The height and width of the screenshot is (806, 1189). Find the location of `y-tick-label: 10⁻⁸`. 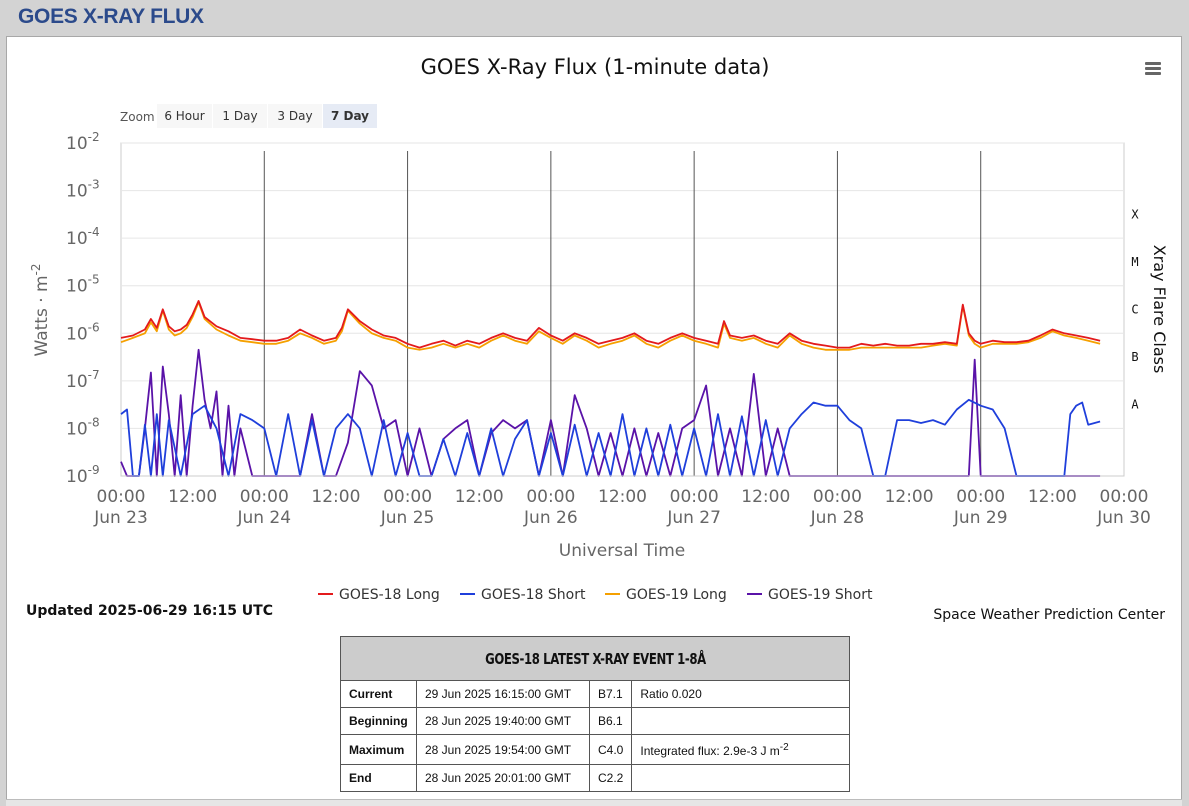

y-tick-label: 10⁻⁸ is located at coordinates (83, 427).